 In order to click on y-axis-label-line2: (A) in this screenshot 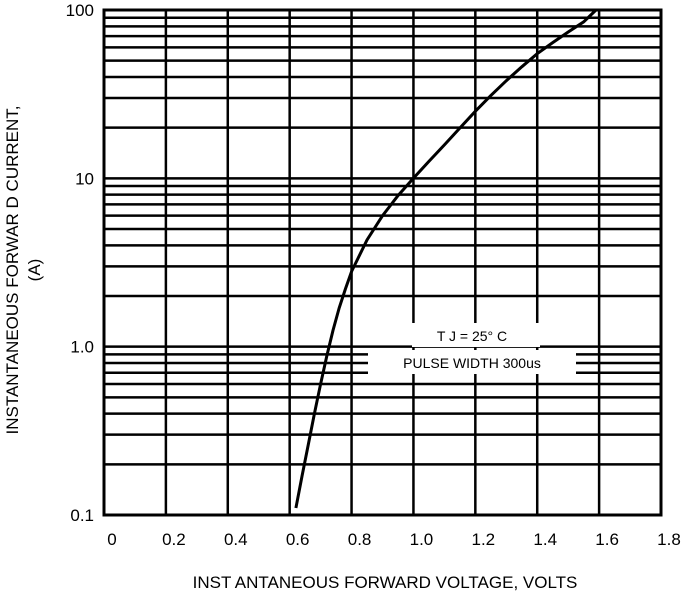, I will do `click(34, 270)`.